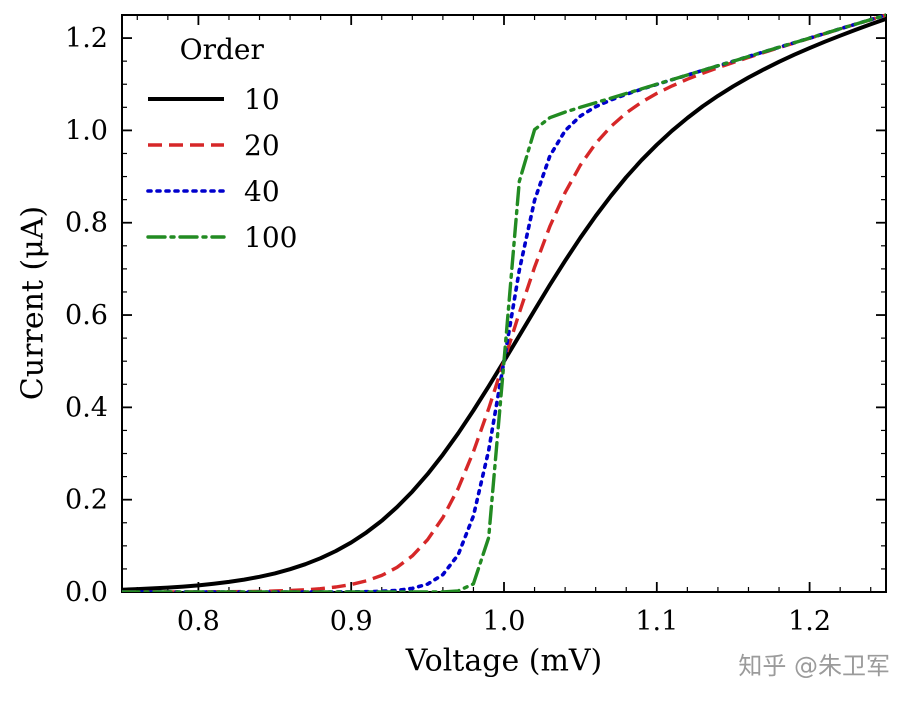 The image size is (906, 701). I want to click on y-tick-label: 1.0, so click(86, 130).